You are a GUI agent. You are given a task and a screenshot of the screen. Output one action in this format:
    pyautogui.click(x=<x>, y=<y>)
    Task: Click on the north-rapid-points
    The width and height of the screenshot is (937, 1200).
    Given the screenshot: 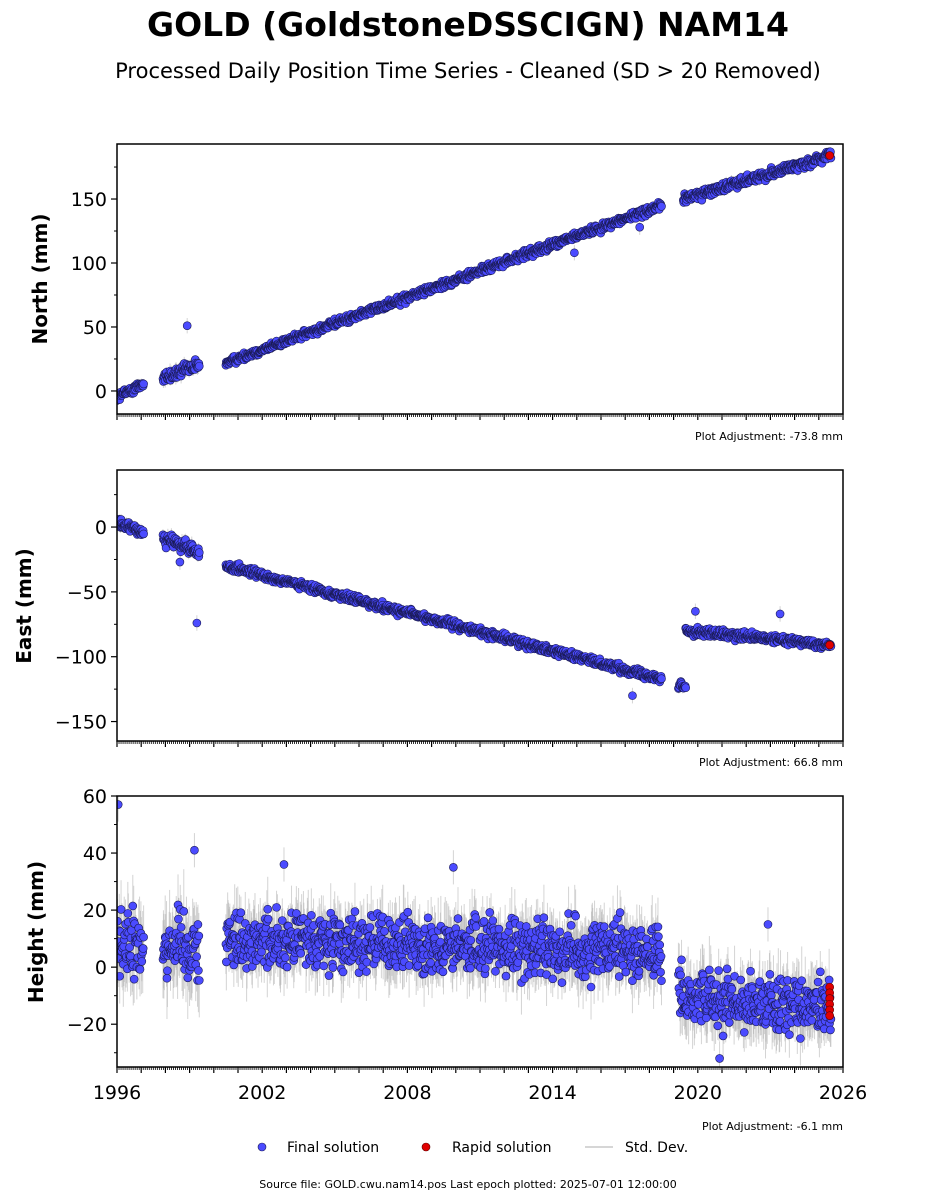 What is the action you would take?
    pyautogui.click(x=829, y=155)
    